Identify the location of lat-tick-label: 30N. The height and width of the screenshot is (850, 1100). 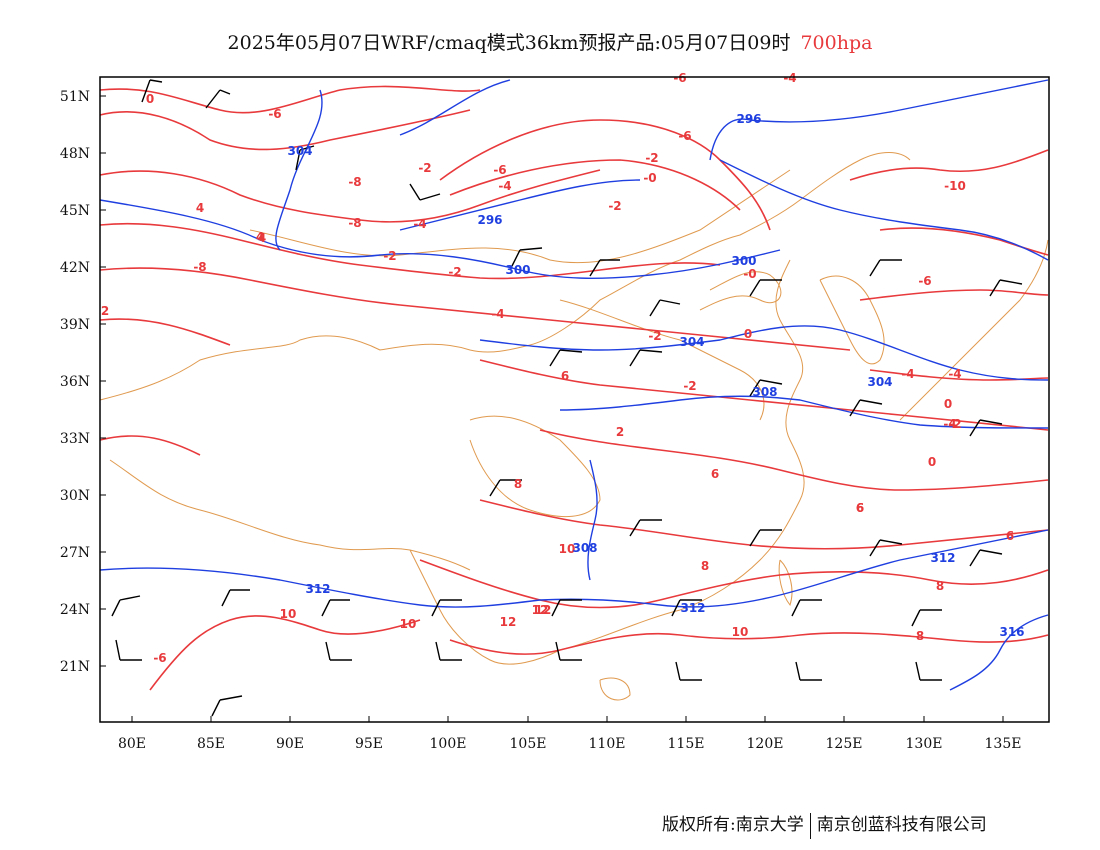
(75, 496).